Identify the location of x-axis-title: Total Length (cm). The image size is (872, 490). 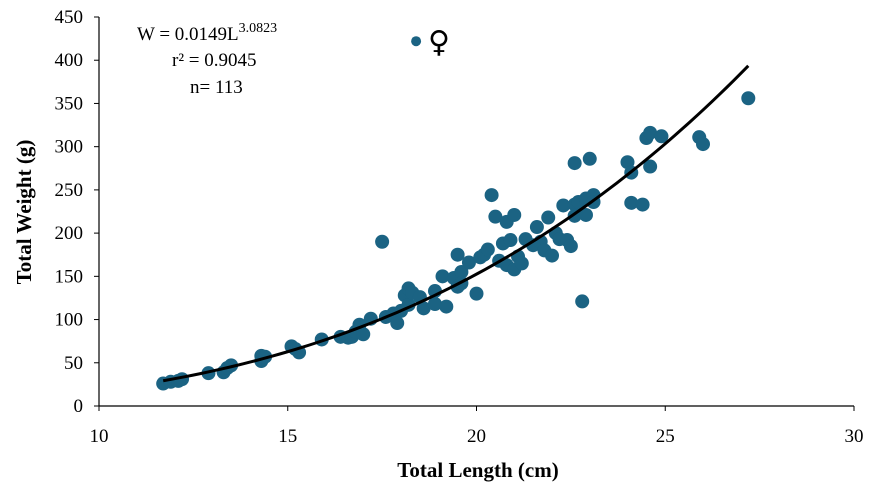
(477, 470).